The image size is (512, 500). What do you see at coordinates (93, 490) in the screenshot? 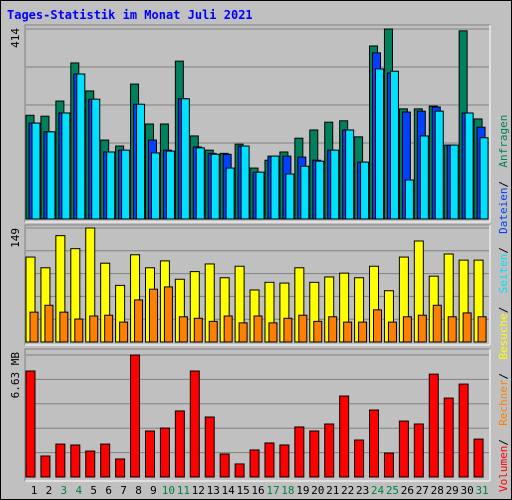
I see `x-tick-label: 5` at bounding box center [93, 490].